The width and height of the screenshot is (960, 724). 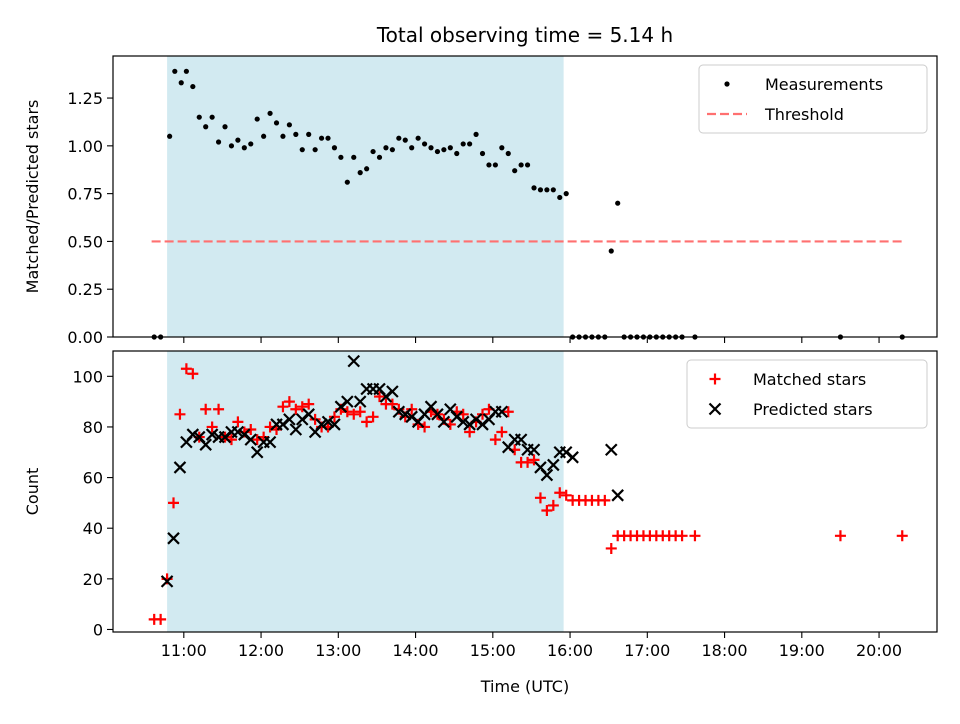 I want to click on x-tick-label: 16:00, so click(x=570, y=650).